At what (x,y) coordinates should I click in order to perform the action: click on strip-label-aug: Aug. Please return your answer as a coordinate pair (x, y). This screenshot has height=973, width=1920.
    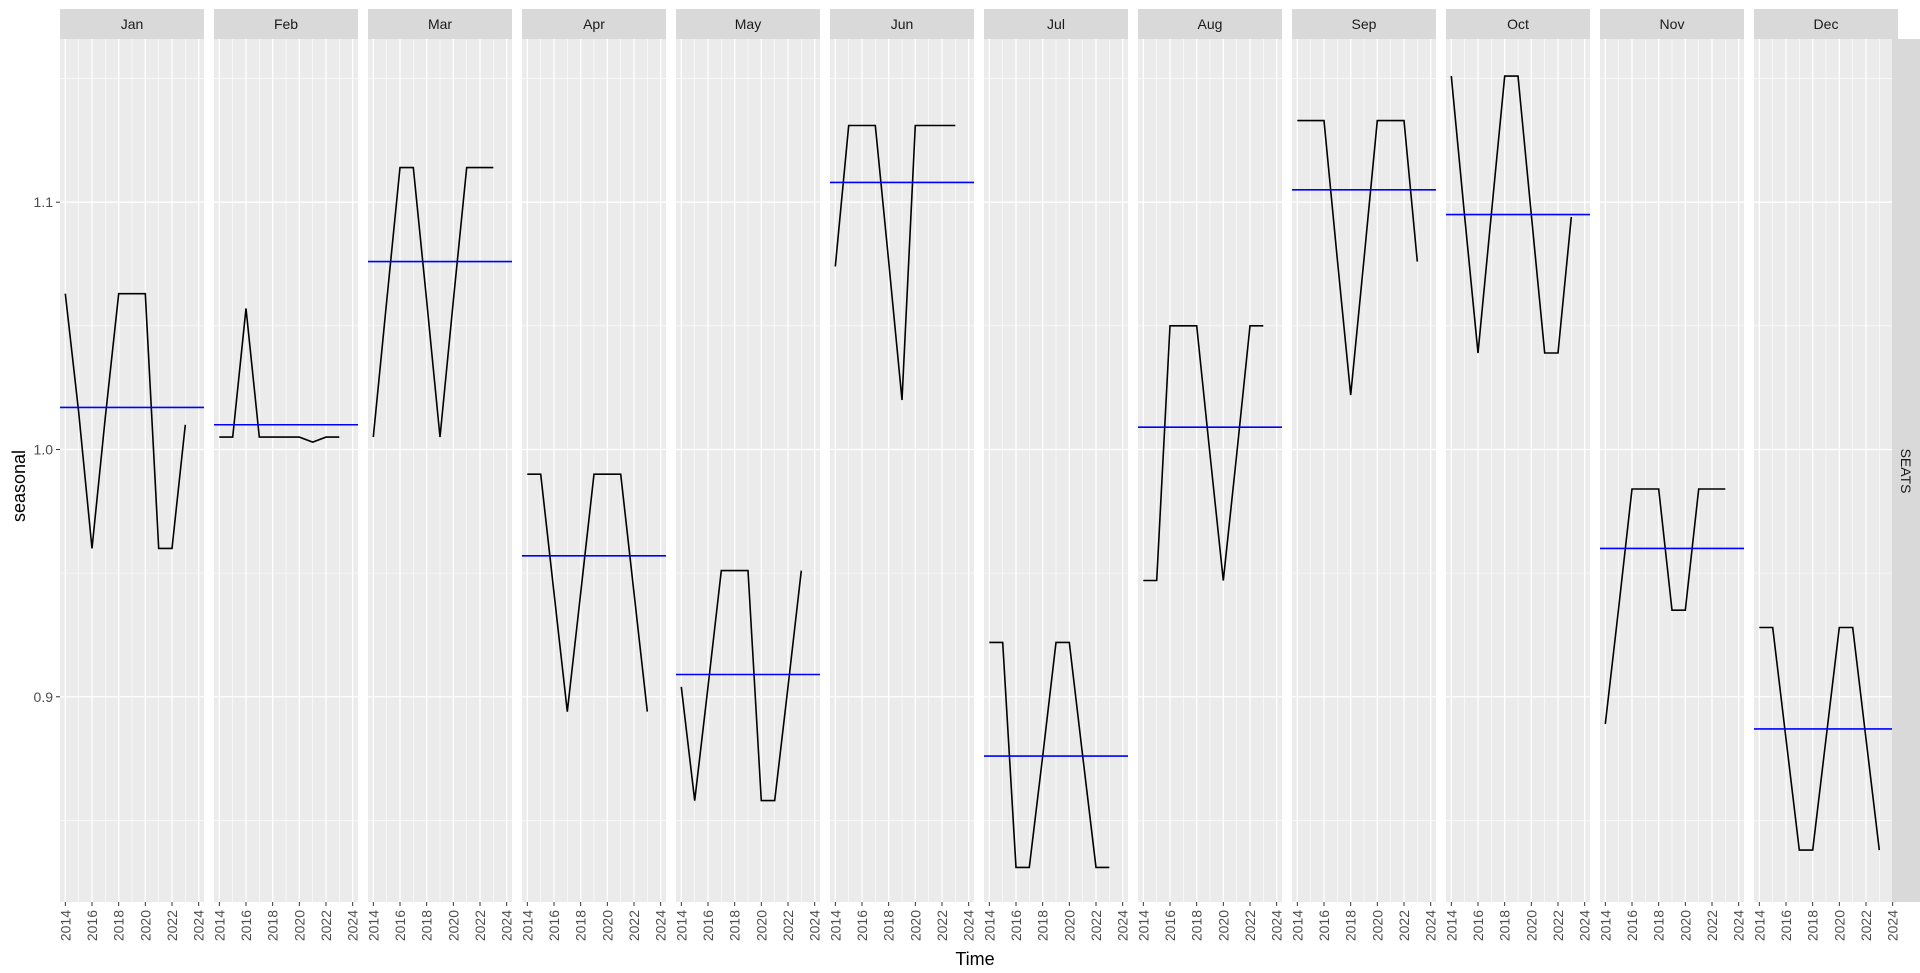
    Looking at the image, I should click on (1210, 24).